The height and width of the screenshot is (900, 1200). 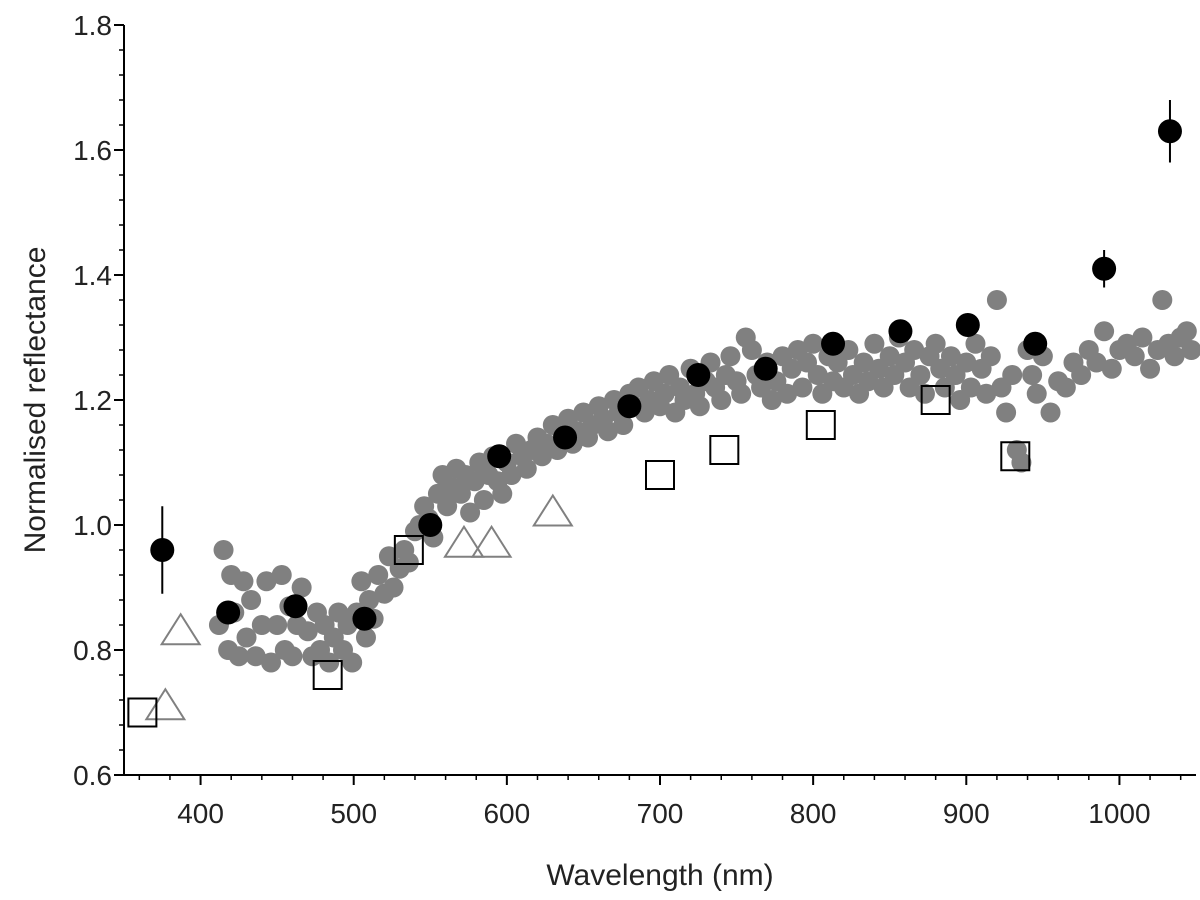 What do you see at coordinates (92, 275) in the screenshot?
I see `y-tick-label: 1.4` at bounding box center [92, 275].